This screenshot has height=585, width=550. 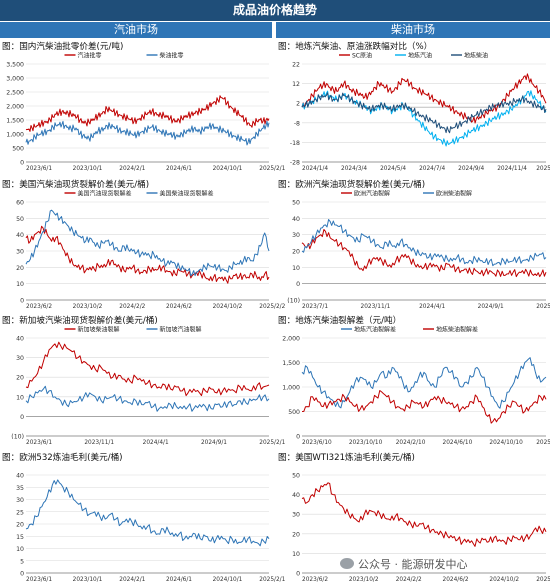 I want to click on legend-label: 地炼柴油裂解差, so click(x=457, y=329).